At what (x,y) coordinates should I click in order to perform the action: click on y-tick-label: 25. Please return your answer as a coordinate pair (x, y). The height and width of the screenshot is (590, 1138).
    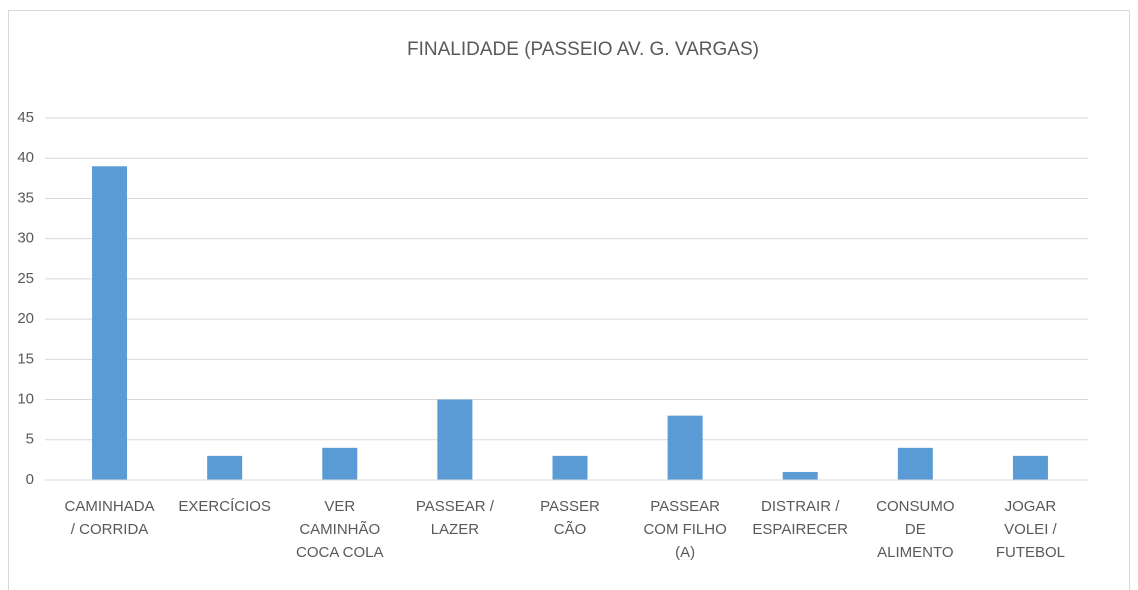
    Looking at the image, I should click on (25, 278).